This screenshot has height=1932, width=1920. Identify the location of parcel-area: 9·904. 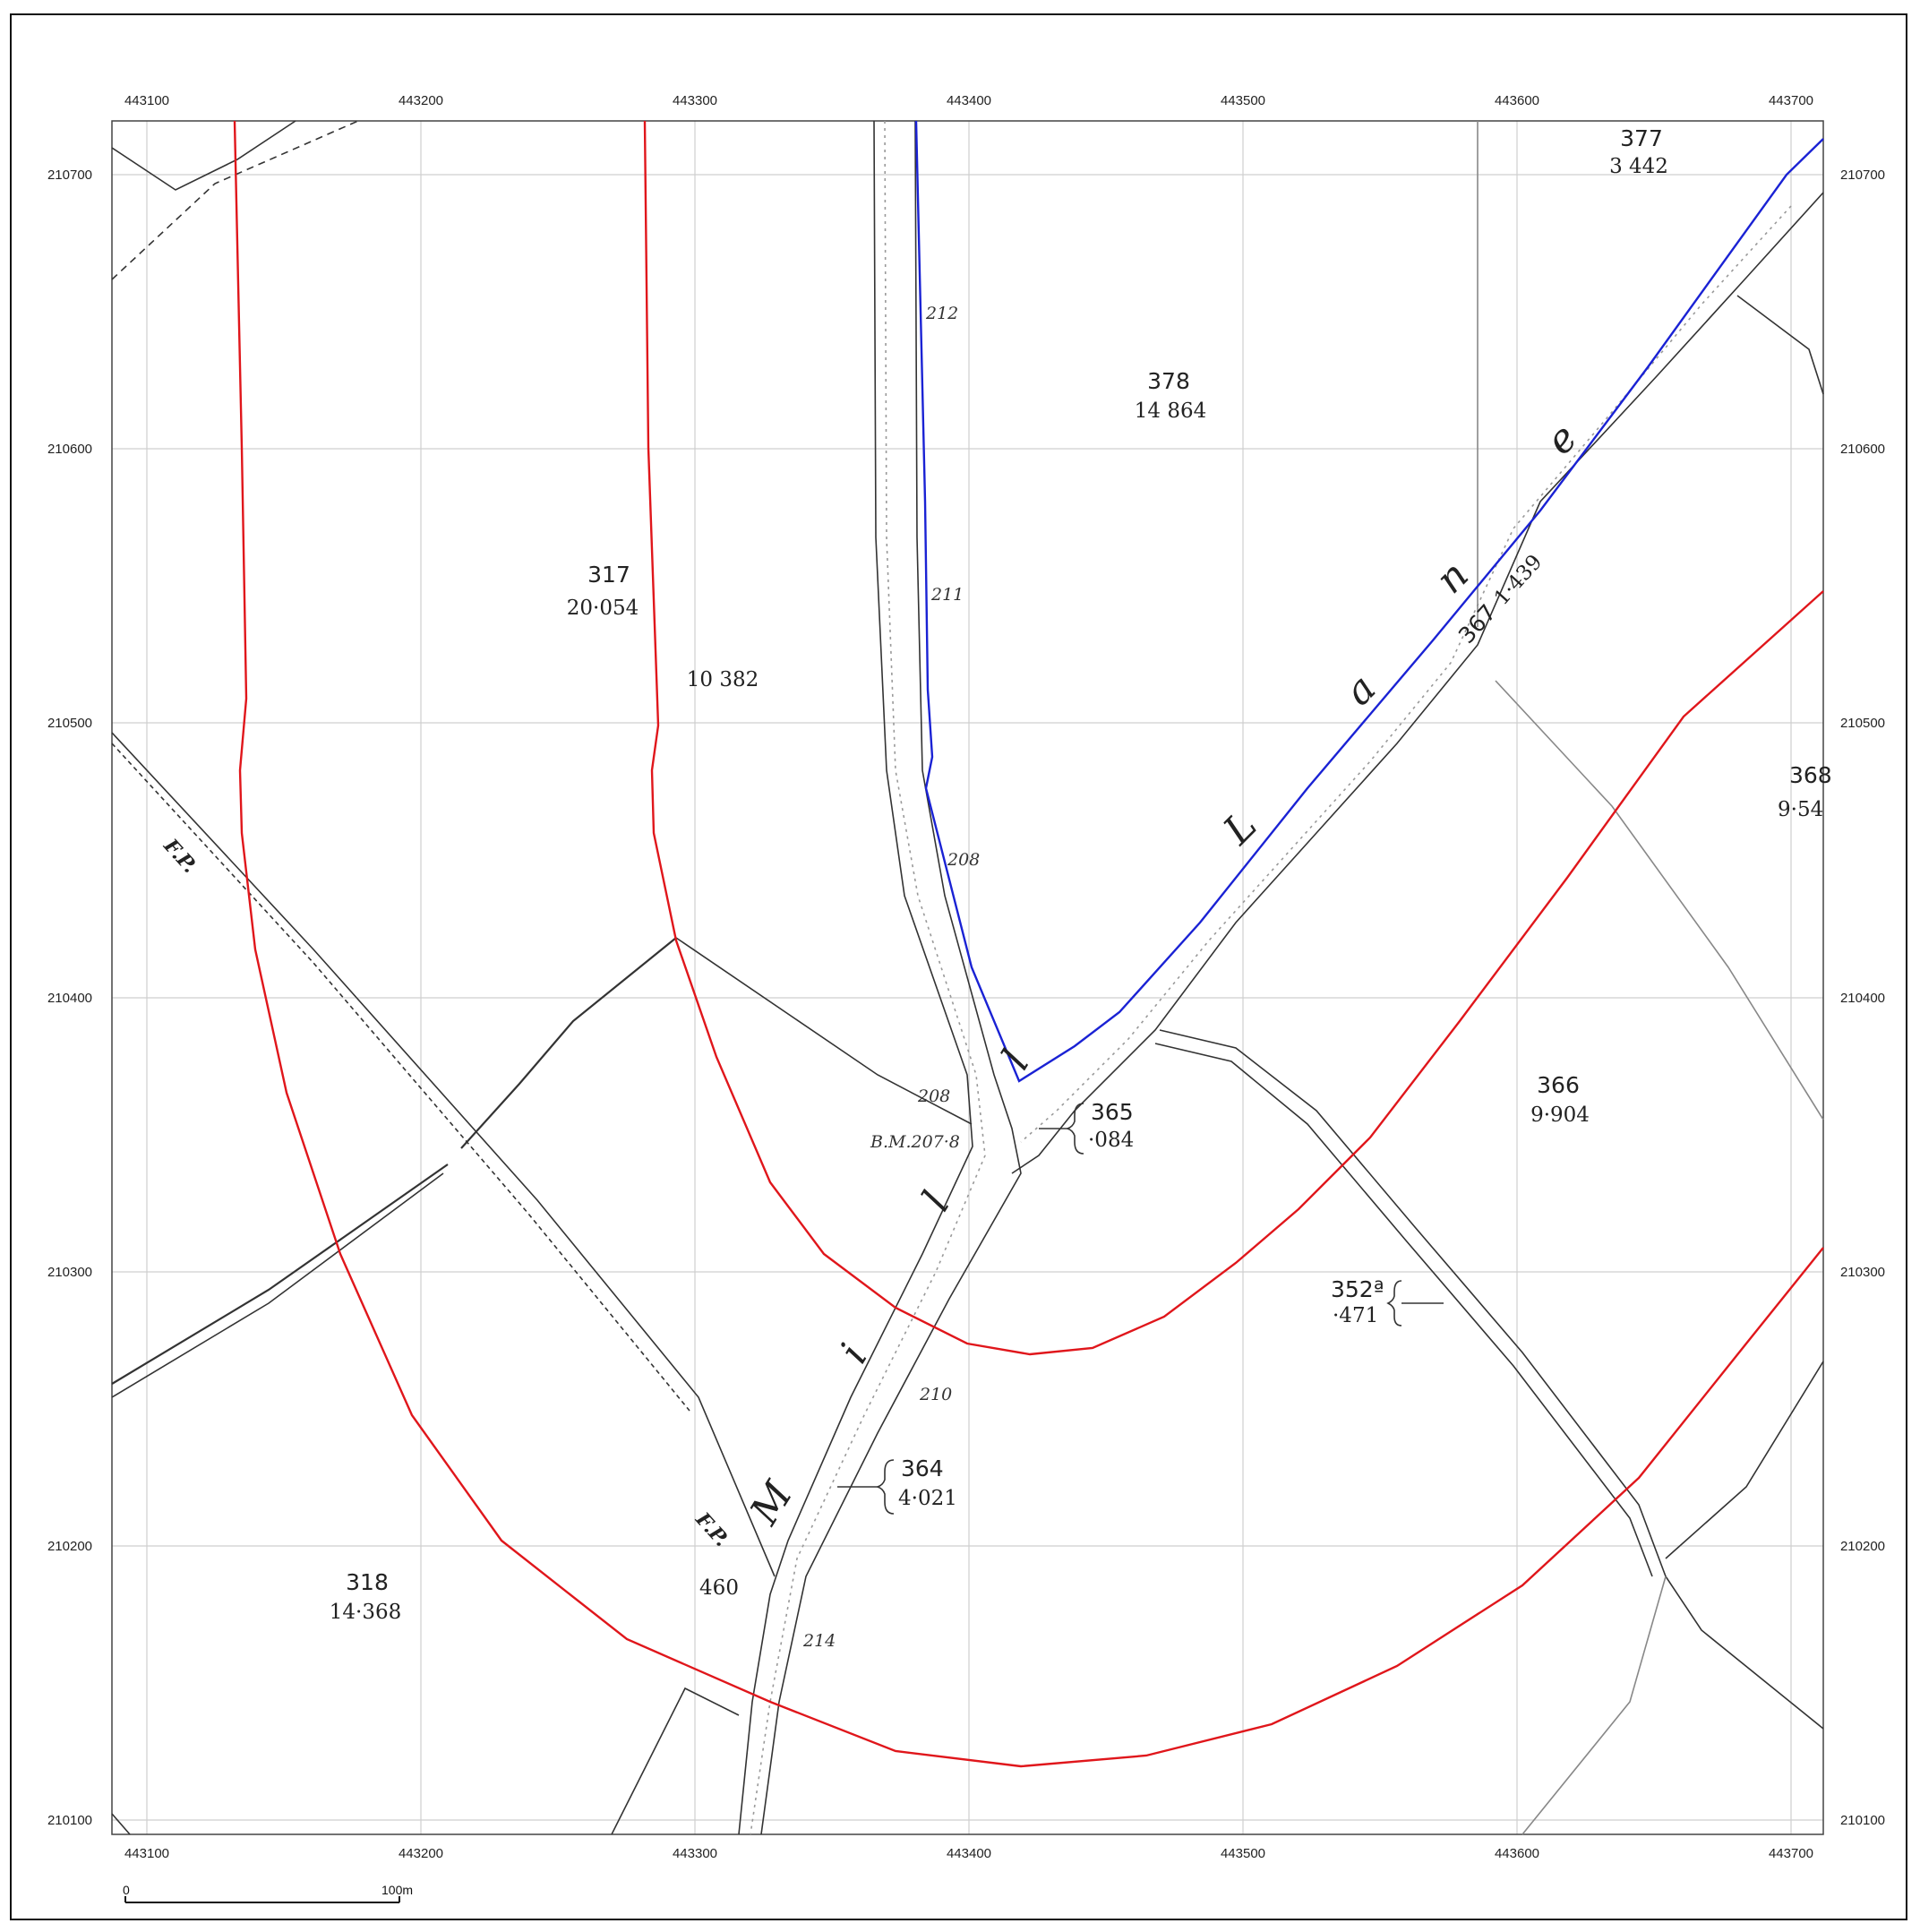
(1560, 1115).